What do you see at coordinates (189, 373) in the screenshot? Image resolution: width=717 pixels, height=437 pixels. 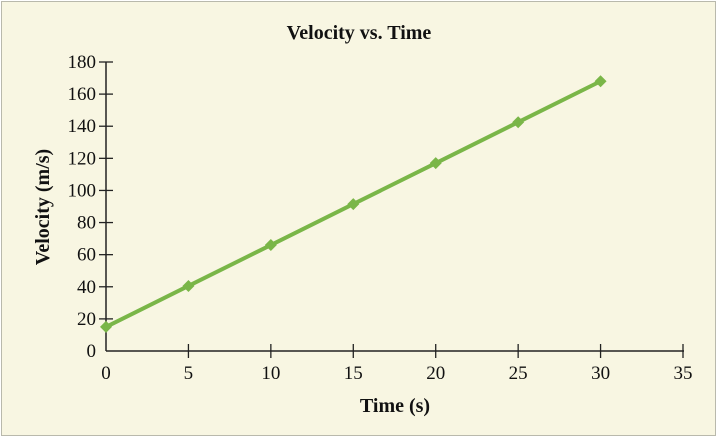 I see `x-tick-label: 5` at bounding box center [189, 373].